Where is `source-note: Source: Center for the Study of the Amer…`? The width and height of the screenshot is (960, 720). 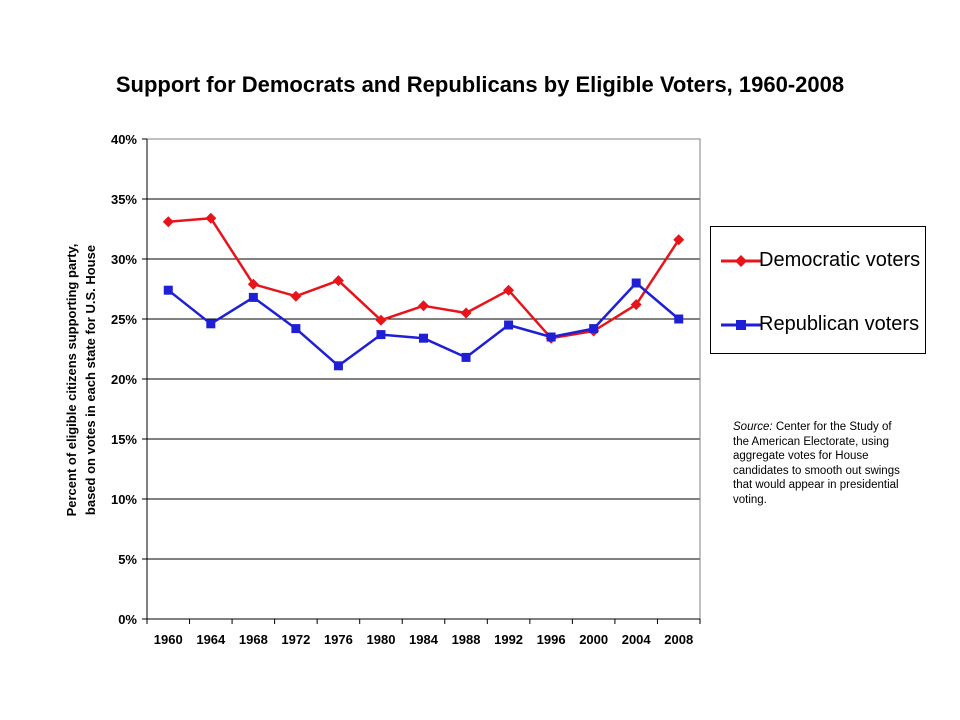 source-note: Source: Center for the Study of the Amer… is located at coordinates (818, 463).